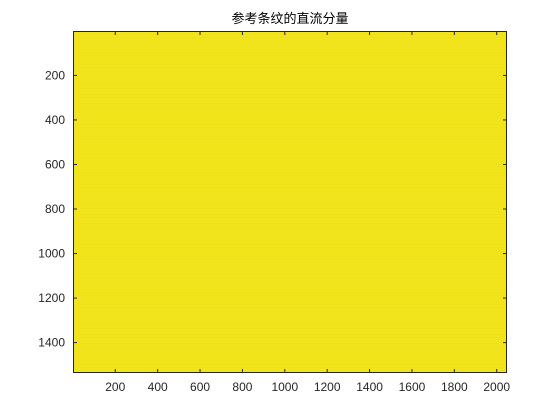 The width and height of the screenshot is (560, 420). What do you see at coordinates (158, 387) in the screenshot?
I see `x-tick-label: 400` at bounding box center [158, 387].